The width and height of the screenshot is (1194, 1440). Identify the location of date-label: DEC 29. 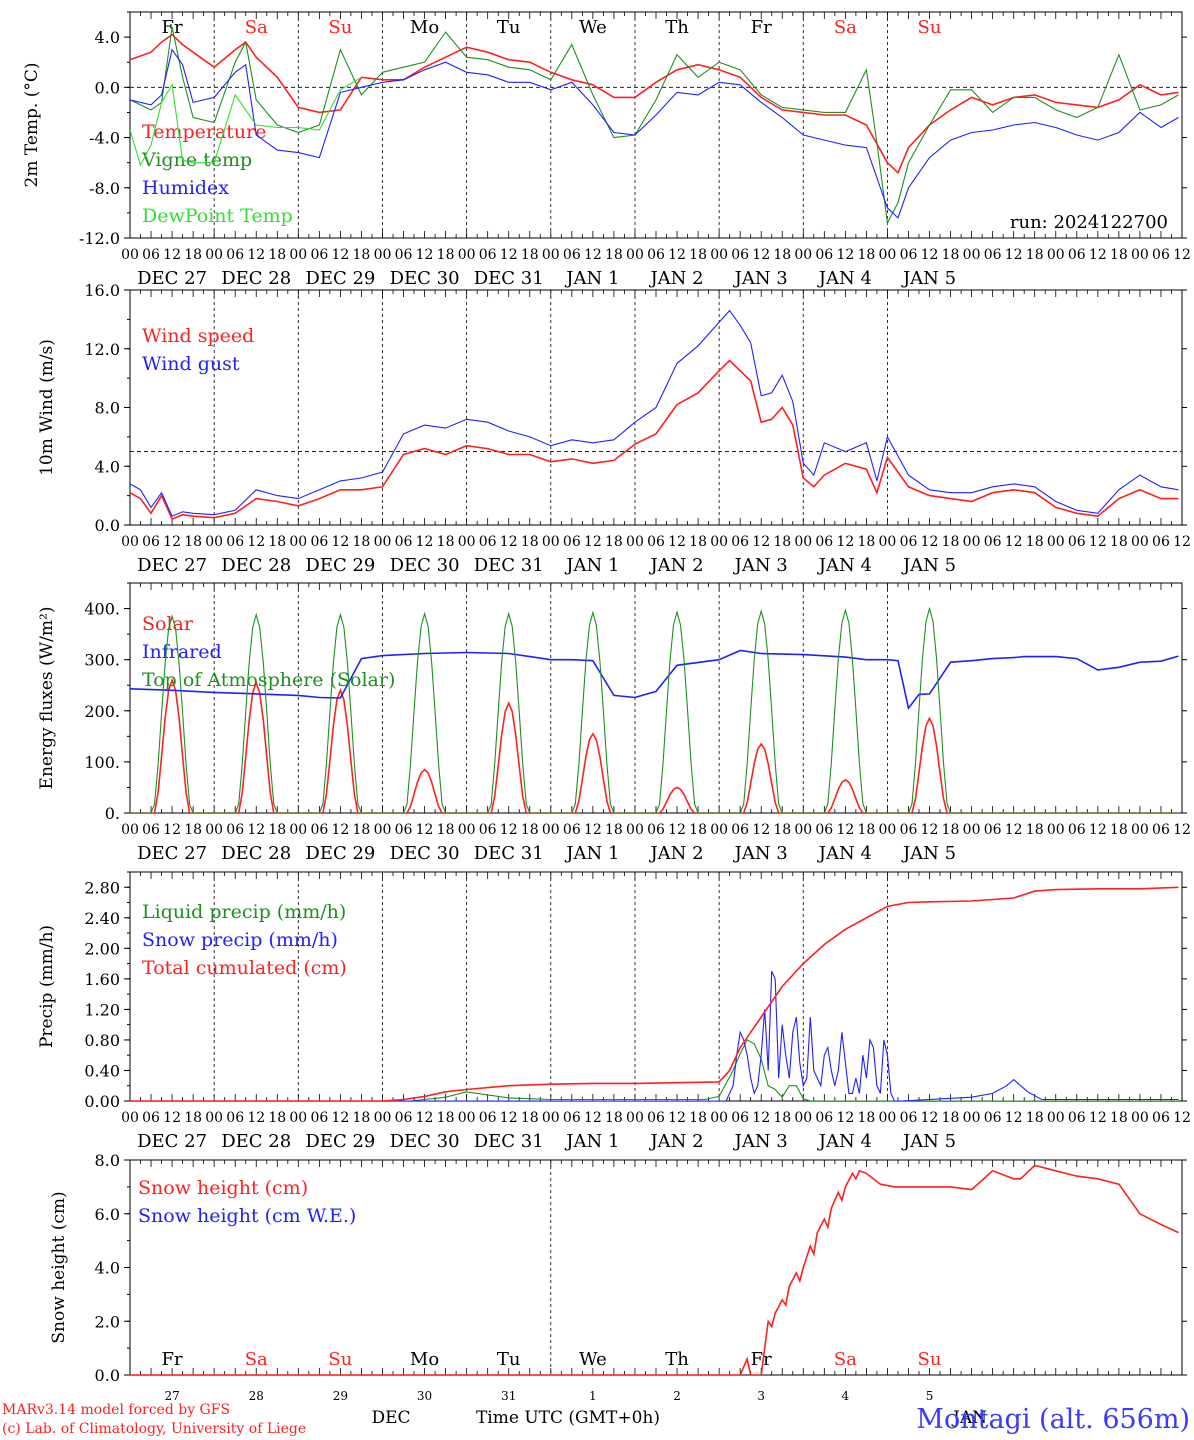
(340, 853).